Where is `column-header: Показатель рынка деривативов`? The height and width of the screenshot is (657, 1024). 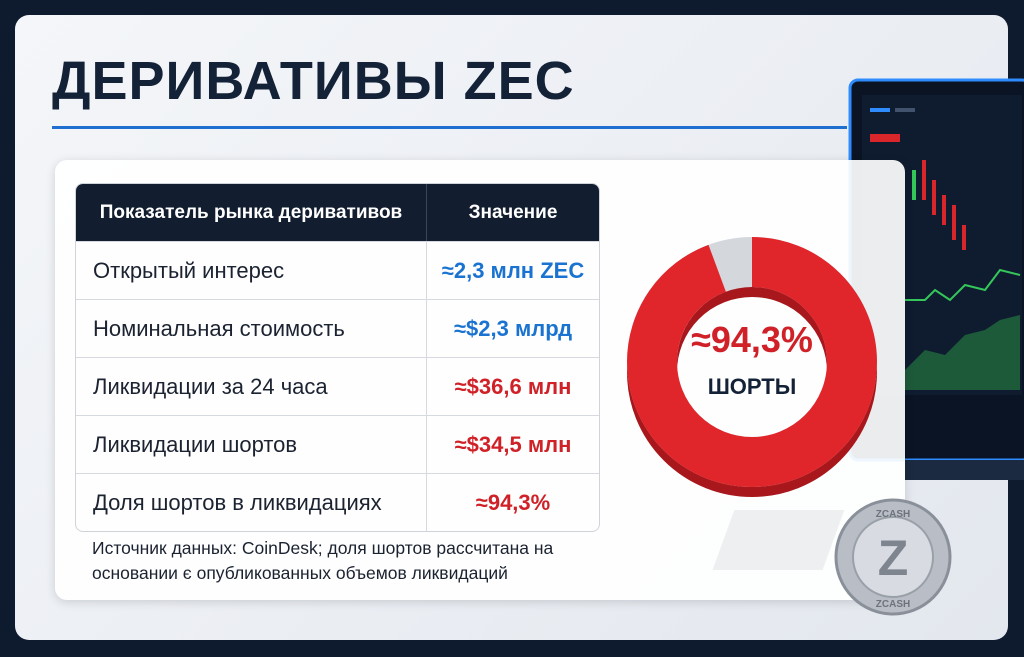 column-header: Показатель рынка деривативов is located at coordinates (251, 212).